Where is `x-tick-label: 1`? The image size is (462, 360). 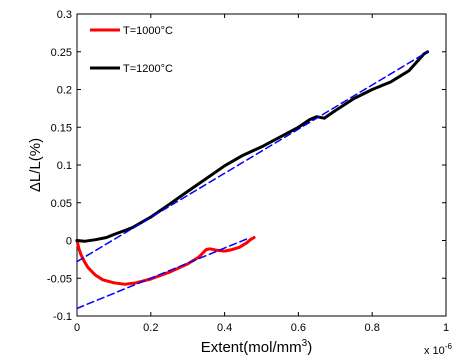 x-tick-label: 1 is located at coordinates (446, 328).